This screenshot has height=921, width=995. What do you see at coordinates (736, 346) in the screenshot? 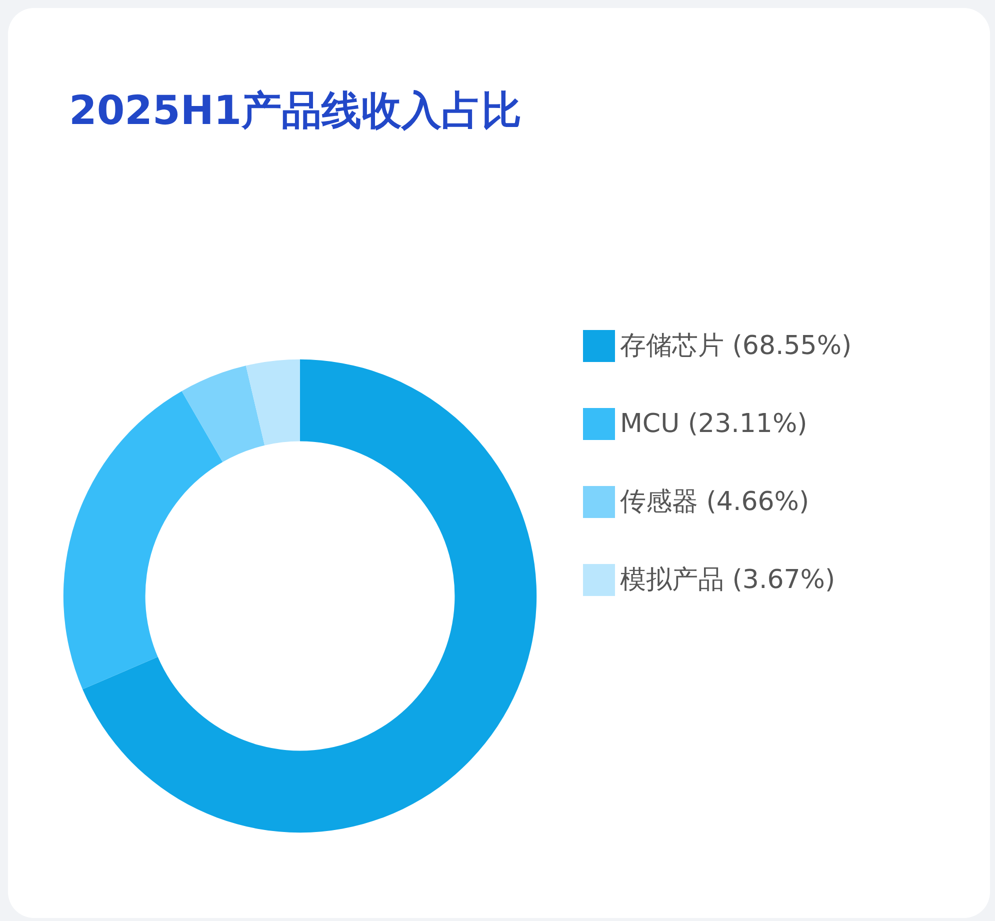
I see `legend-label: 存储芯片 (68.55%)` at bounding box center [736, 346].